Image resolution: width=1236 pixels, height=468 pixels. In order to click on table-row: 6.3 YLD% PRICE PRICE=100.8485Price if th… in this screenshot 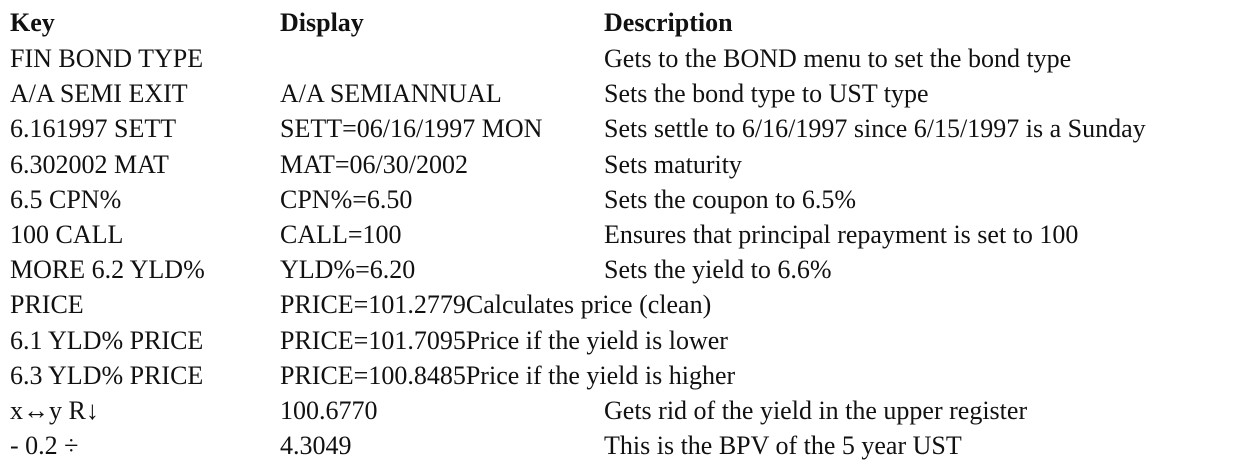, I will do `click(620, 375)`.